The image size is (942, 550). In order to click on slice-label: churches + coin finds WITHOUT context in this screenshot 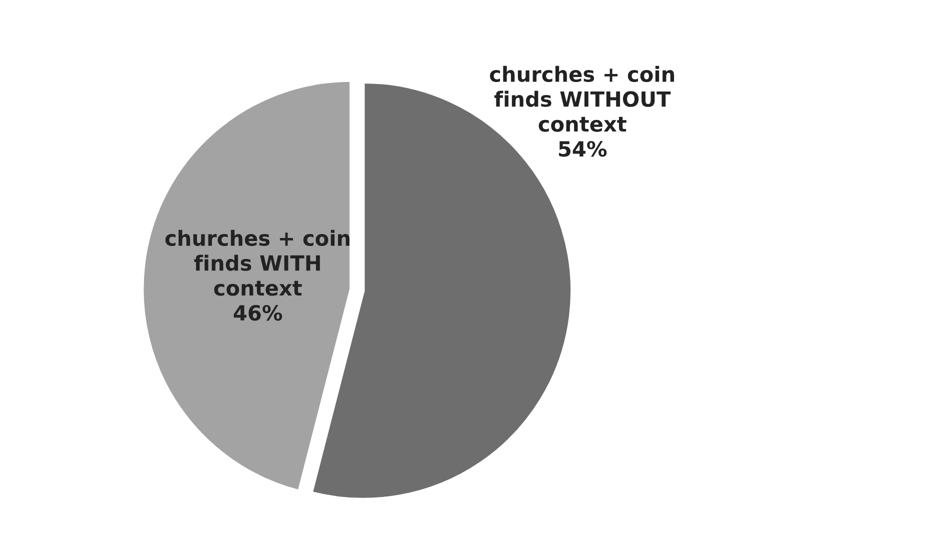, I will do `click(582, 99)`.